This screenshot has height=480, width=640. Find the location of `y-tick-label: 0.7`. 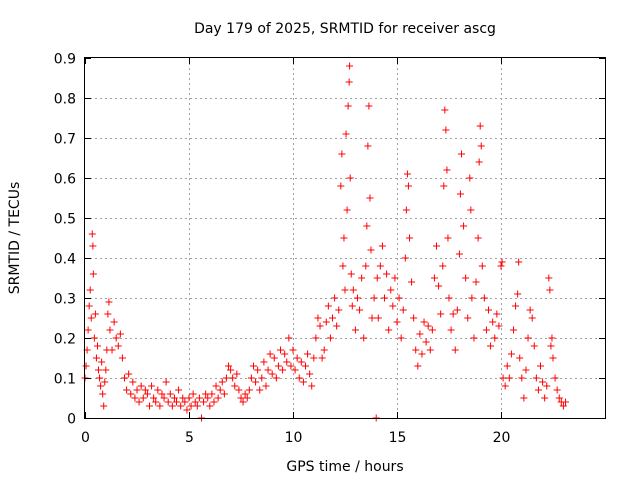

y-tick-label: 0.7 is located at coordinates (65, 140).